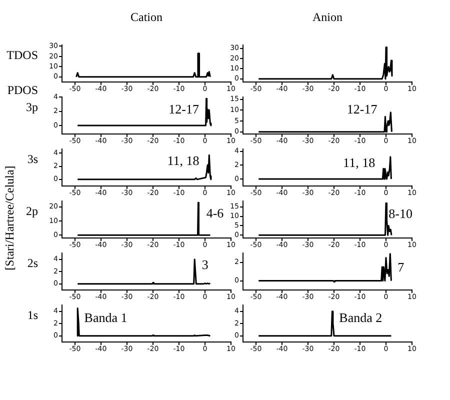 This screenshot has width=450, height=400. Describe the element at coordinates (401, 266) in the screenshot. I see `annotation: 7` at that location.